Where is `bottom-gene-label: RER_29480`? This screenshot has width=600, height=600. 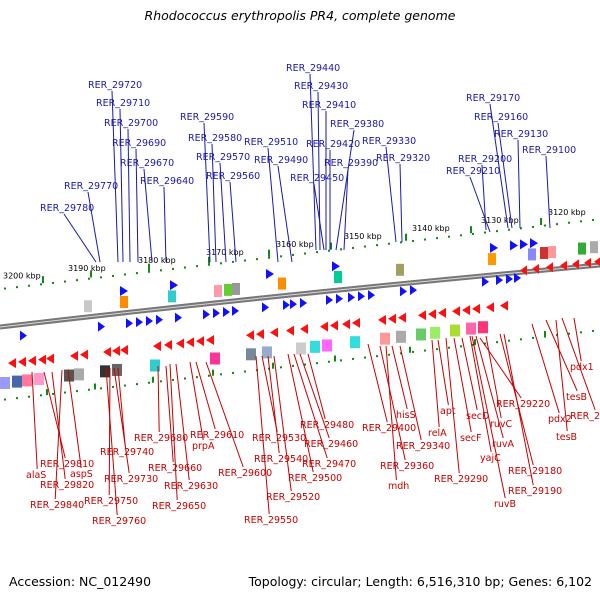
bottom-gene-label: RER_29480 is located at coordinates (327, 425).